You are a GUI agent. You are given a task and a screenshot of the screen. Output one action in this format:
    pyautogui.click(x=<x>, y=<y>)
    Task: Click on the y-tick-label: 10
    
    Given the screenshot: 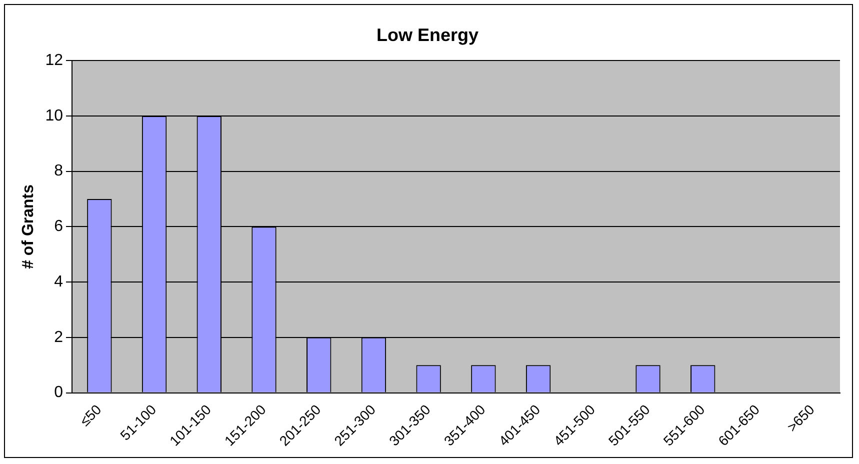 What is the action you would take?
    pyautogui.click(x=54, y=115)
    